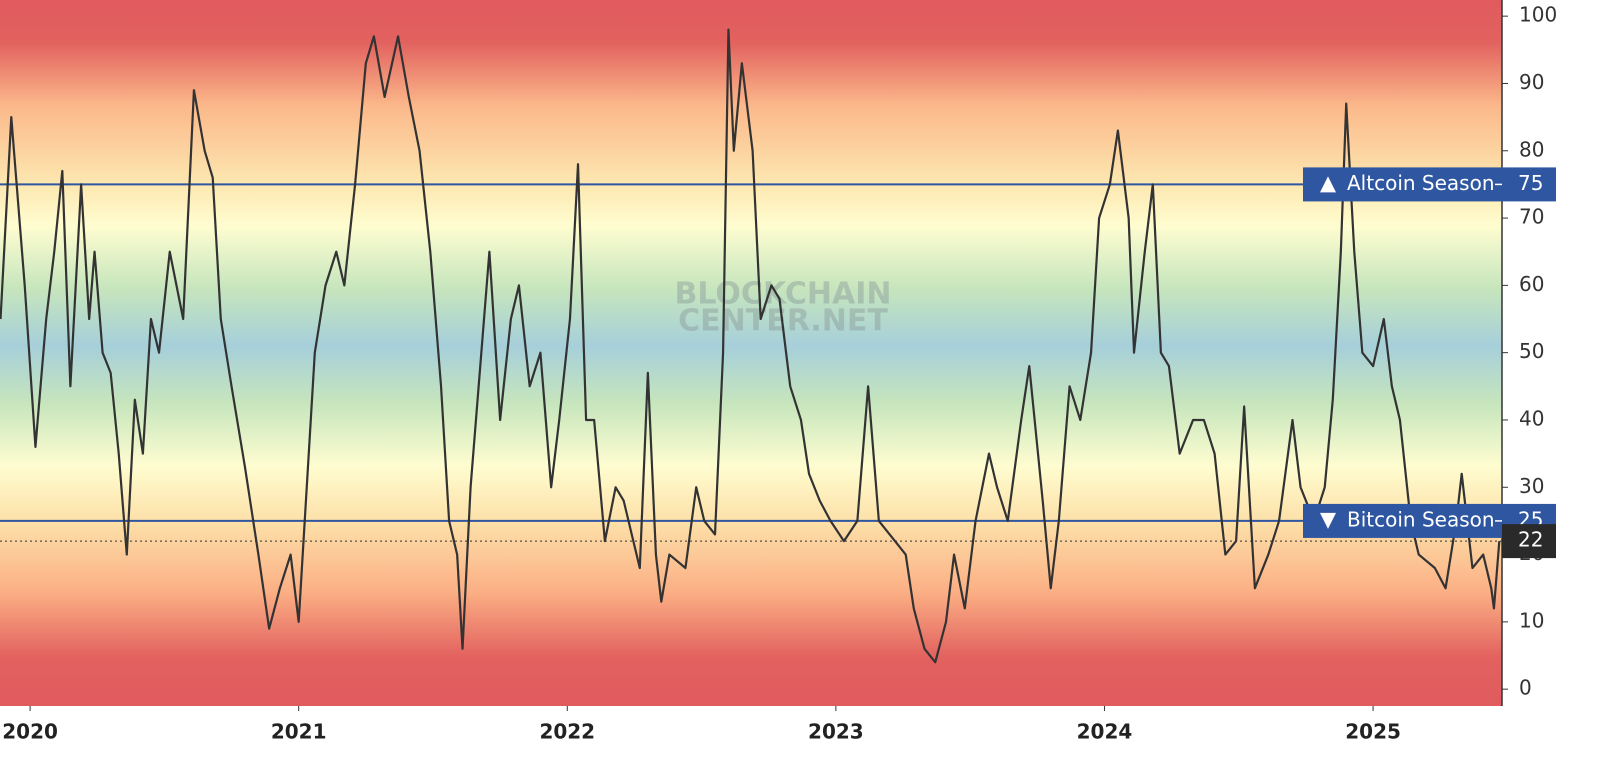  What do you see at coordinates (1538, 15) in the screenshot?
I see `y-tick-label: 100` at bounding box center [1538, 15].